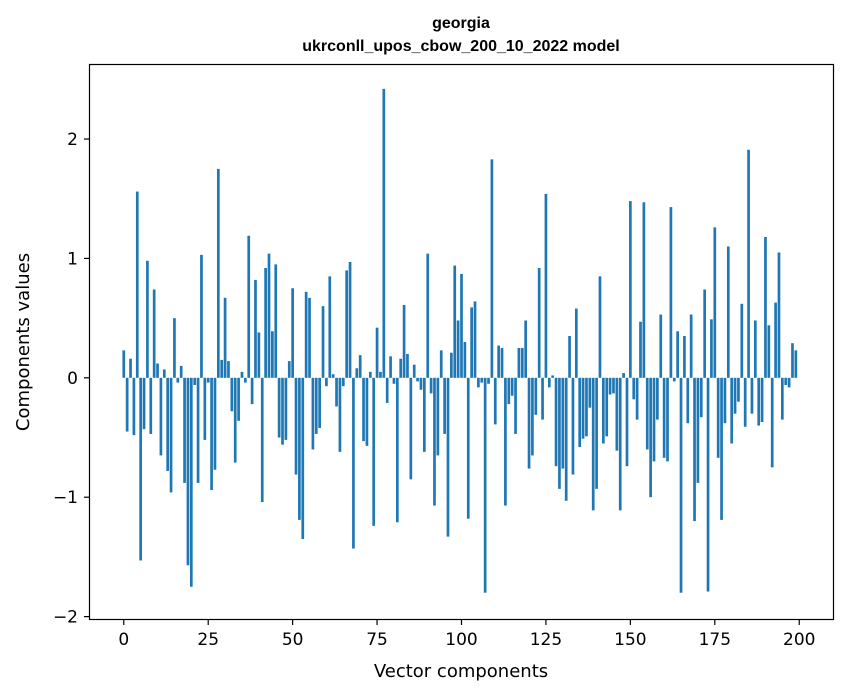 Image resolution: width=847 pixels, height=696 pixels. What do you see at coordinates (208, 640) in the screenshot?
I see `x-tick-label: 25` at bounding box center [208, 640].